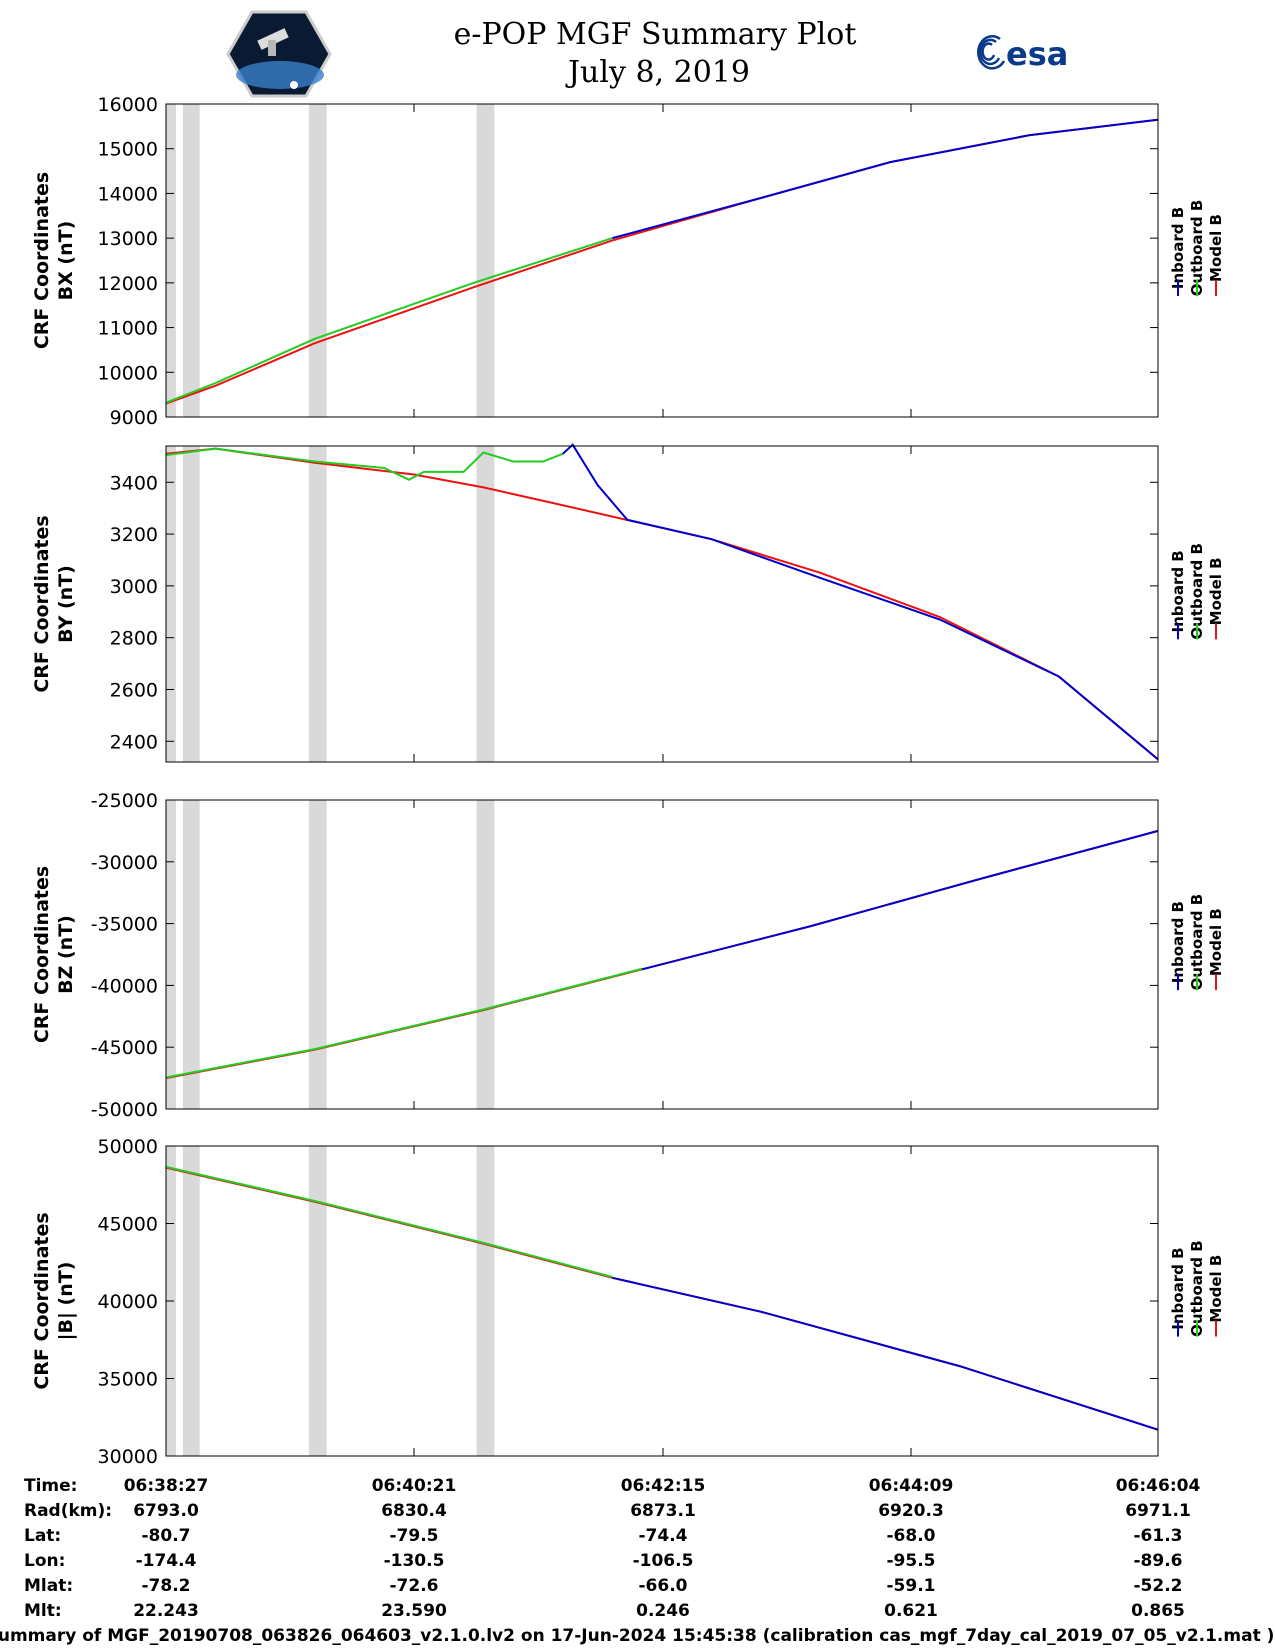  What do you see at coordinates (414, 1586) in the screenshot?
I see `table-cell: -72.6` at bounding box center [414, 1586].